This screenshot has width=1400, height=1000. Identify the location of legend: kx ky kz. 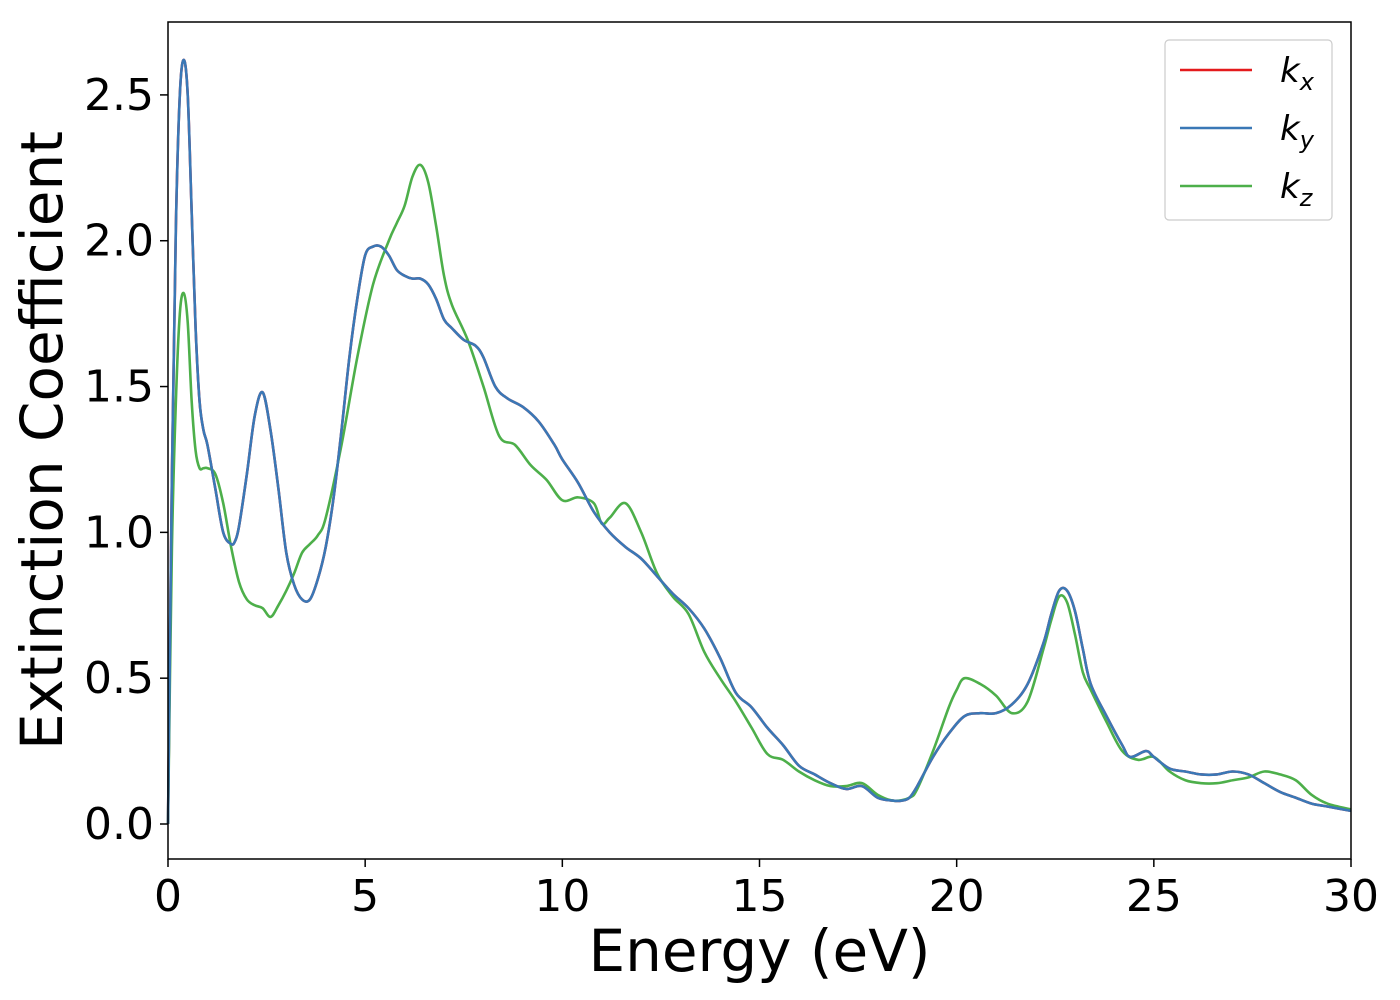
(1248, 130).